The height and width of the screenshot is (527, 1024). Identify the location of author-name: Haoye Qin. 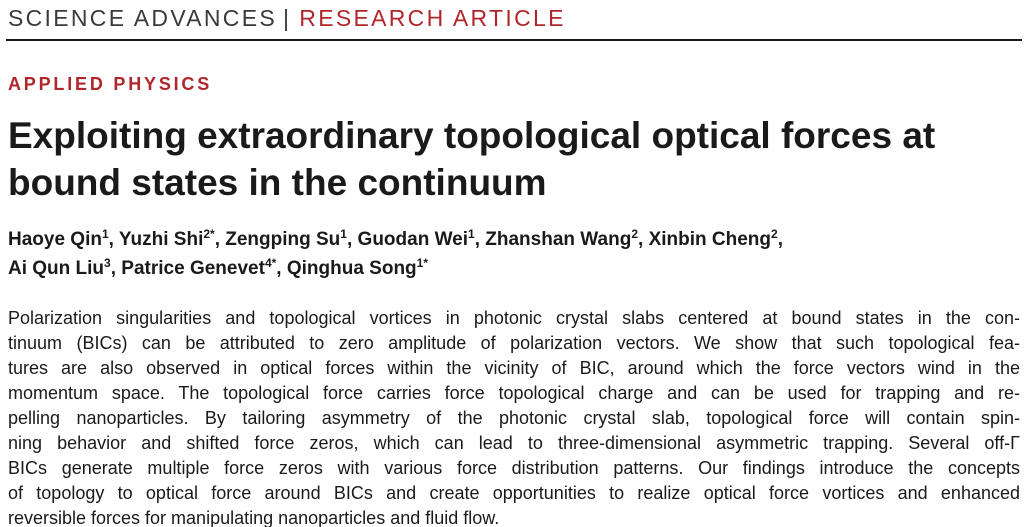
(55, 239).